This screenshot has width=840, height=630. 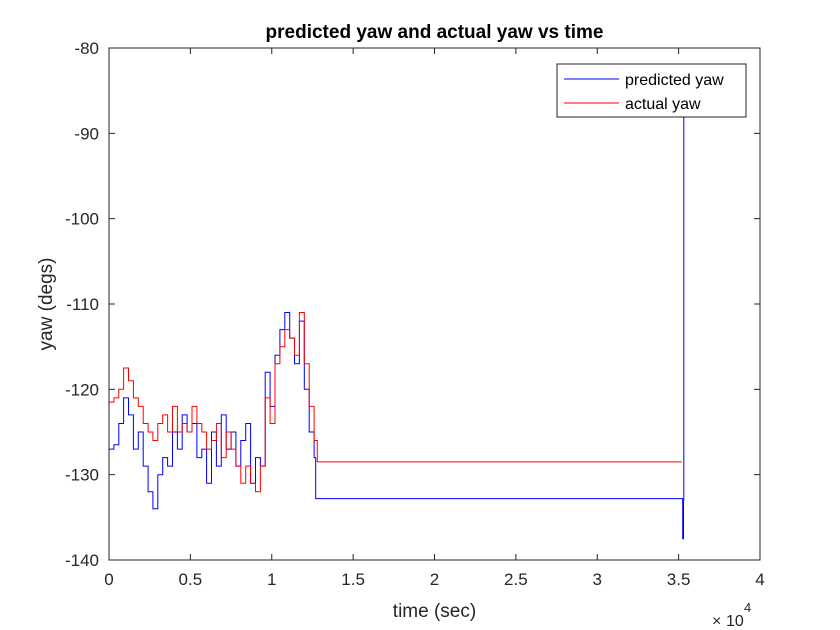 I want to click on x-axis-exponent-times: ×, so click(x=716, y=621).